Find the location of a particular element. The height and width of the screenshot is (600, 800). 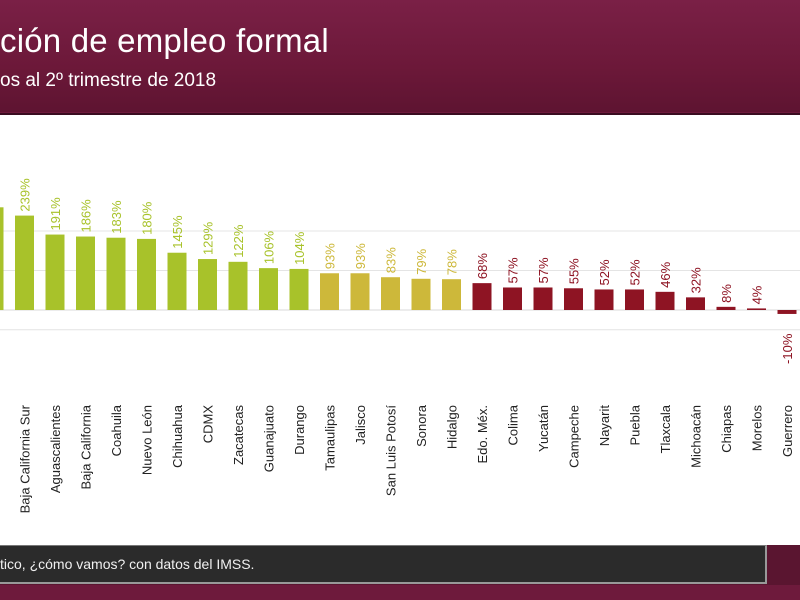

chart-title: ción de empleo formal is located at coordinates (164, 40).